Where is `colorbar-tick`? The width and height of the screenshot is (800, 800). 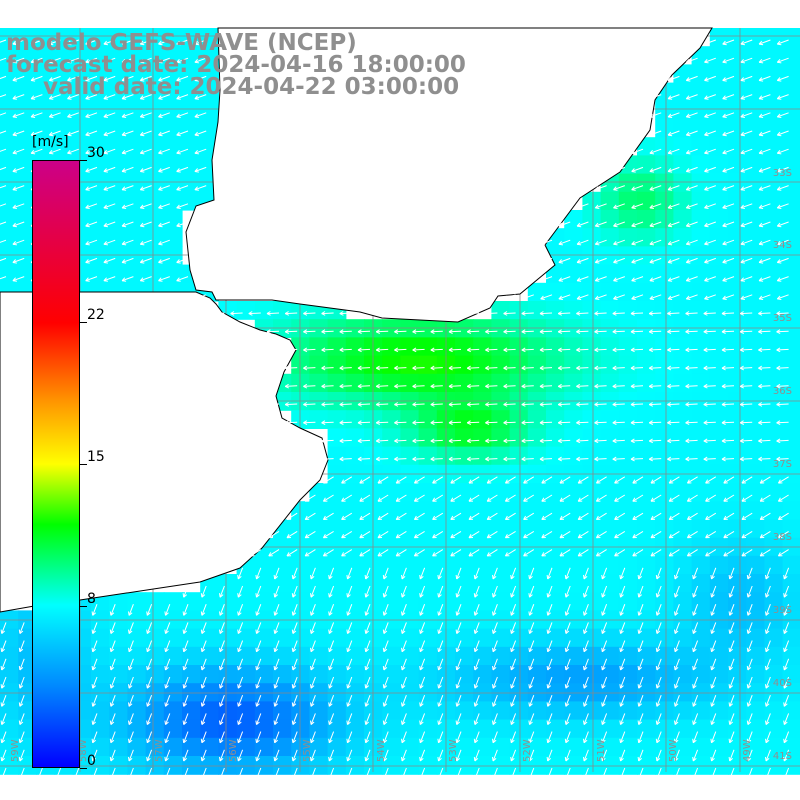
colorbar-tick is located at coordinates (83, 606).